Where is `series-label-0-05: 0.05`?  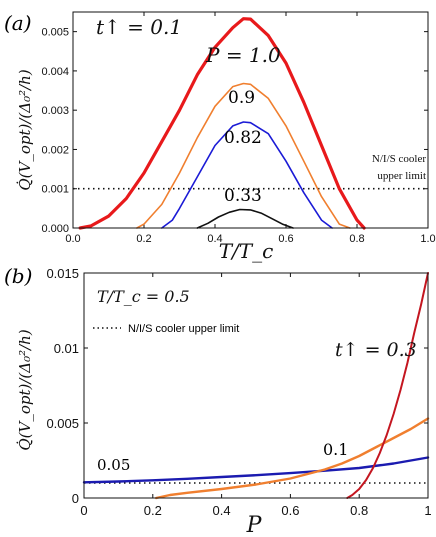
series-label-0-05: 0.05 is located at coordinates (113, 465).